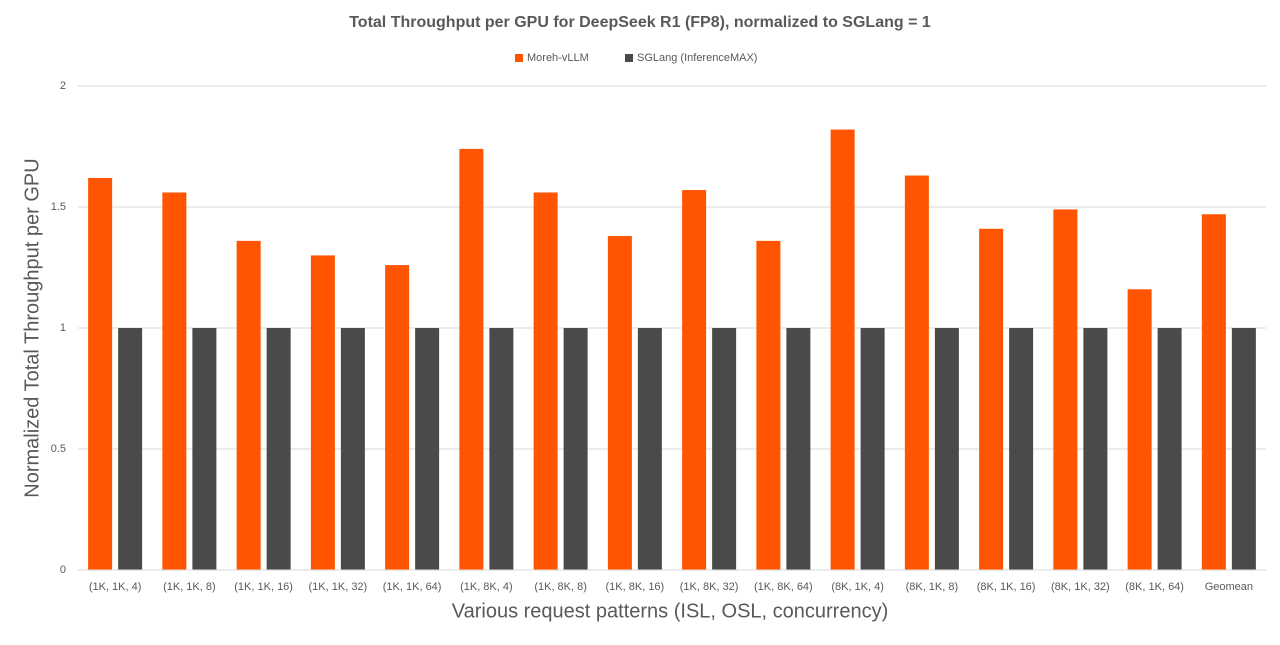 The image size is (1280, 645). I want to click on legend-label: SGLang (InferenceMAX), so click(697, 58).